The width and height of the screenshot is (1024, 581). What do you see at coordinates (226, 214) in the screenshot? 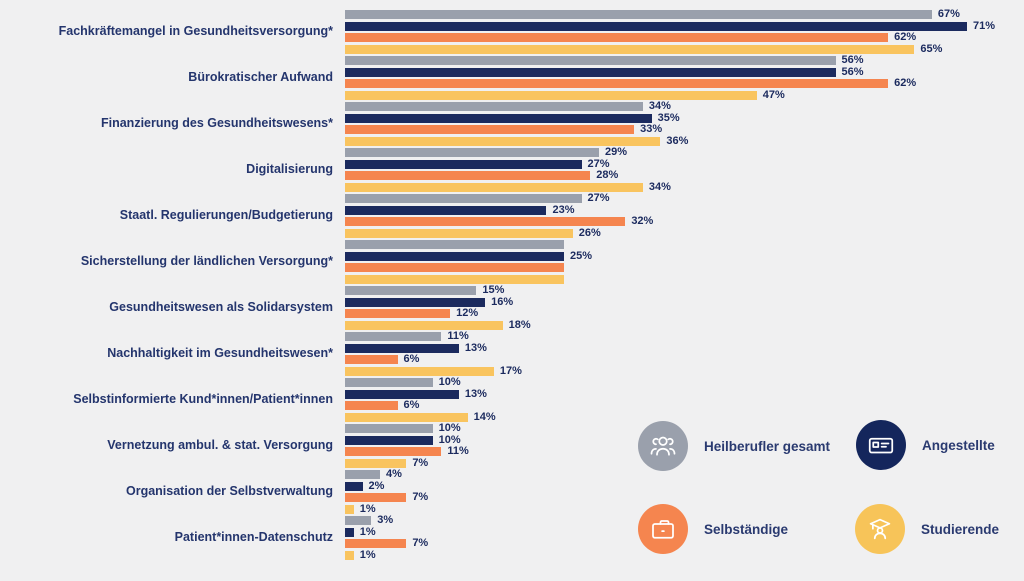
I see `category-label: Staatl. Regulierungen/Budgetierung` at bounding box center [226, 214].